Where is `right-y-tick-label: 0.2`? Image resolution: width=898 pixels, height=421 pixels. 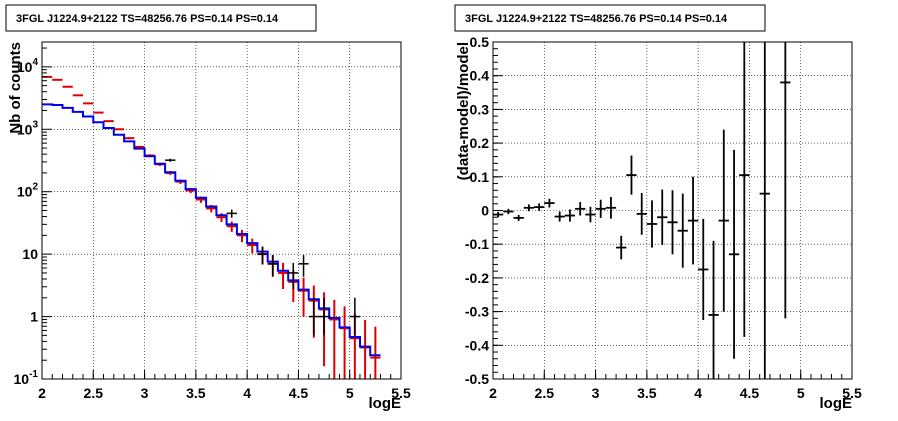 right-y-tick-label: 0.2 is located at coordinates (480, 143).